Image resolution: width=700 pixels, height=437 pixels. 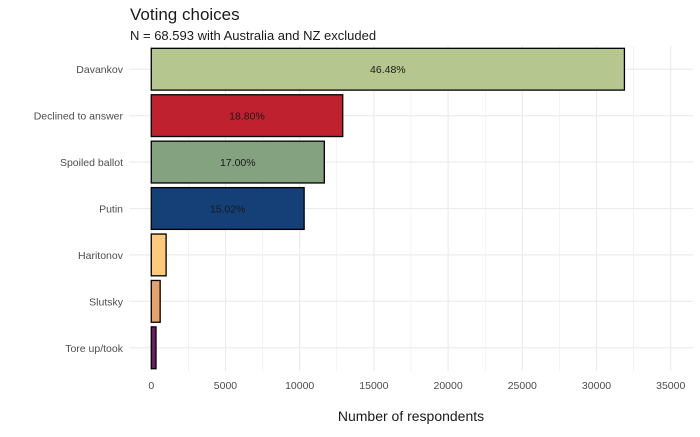 What do you see at coordinates (373, 386) in the screenshot?
I see `x-tick-label: 15000` at bounding box center [373, 386].